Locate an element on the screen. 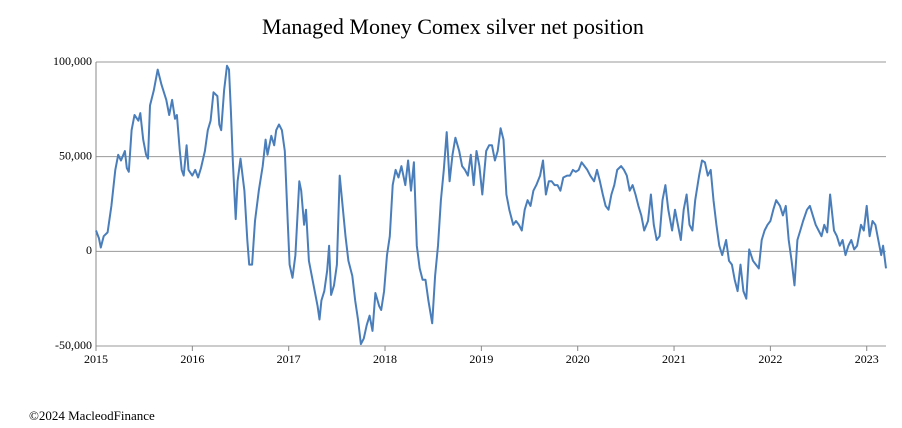 This screenshot has width=902, height=428. x-tick-label: 2019 is located at coordinates (481, 359).